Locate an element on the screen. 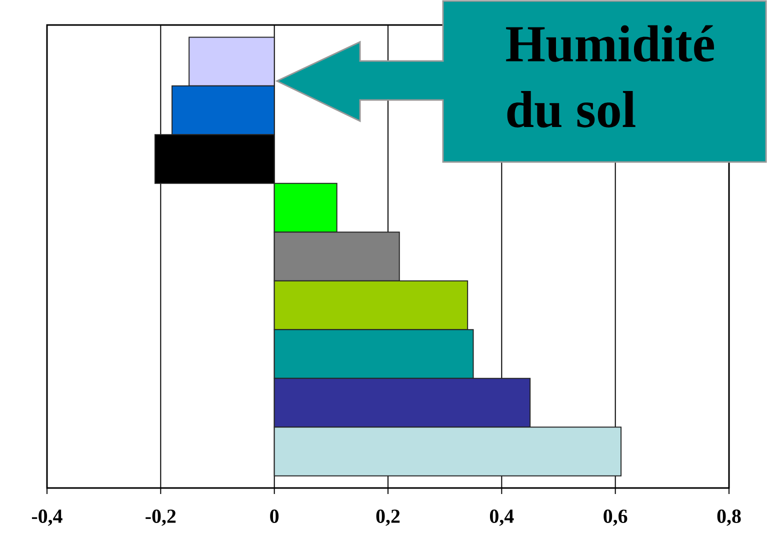  annotation: Humidité du sol is located at coordinates (610, 76).